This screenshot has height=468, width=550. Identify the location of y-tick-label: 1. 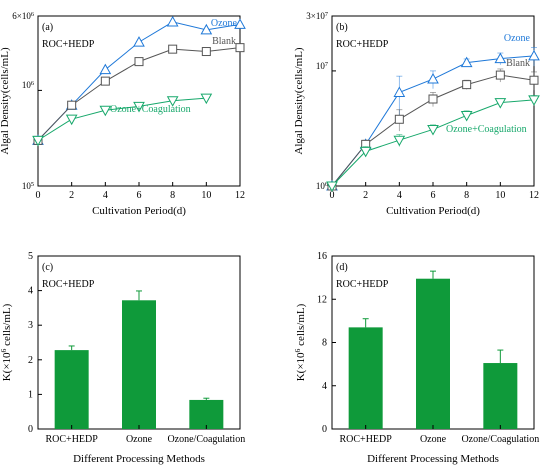
(30, 394).